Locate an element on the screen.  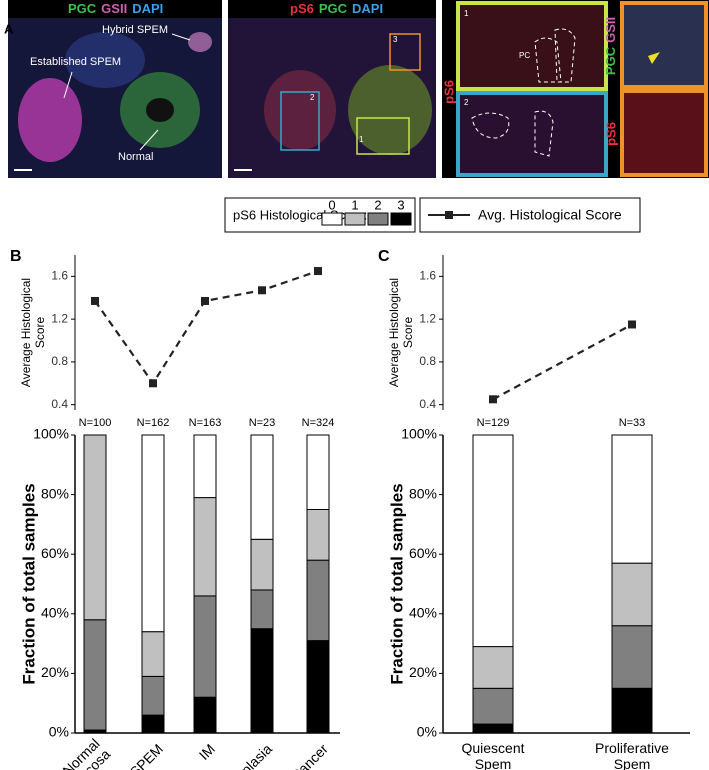
n-label: N=100 is located at coordinates (95, 423).